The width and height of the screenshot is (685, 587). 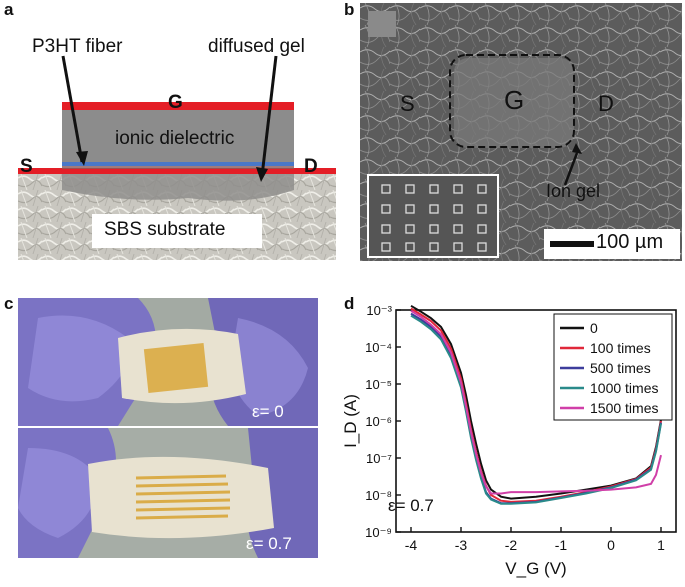 What do you see at coordinates (572, 244) in the screenshot?
I see `scale-bar` at bounding box center [572, 244].